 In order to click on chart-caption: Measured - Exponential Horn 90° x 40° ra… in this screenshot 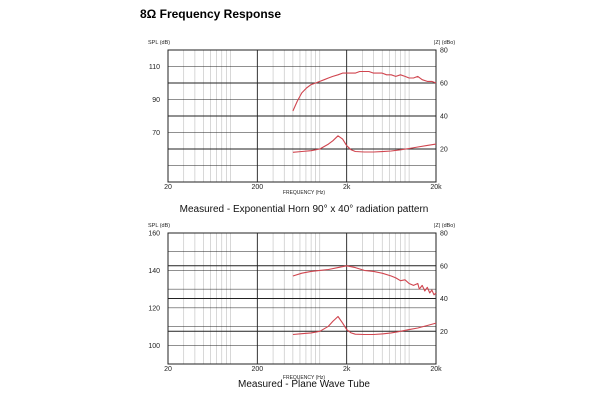, I will do `click(304, 209)`.